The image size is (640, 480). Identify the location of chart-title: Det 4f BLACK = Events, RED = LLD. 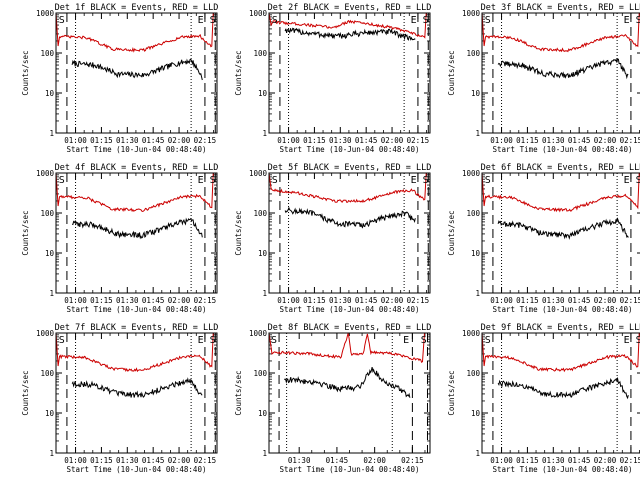
(137, 168).